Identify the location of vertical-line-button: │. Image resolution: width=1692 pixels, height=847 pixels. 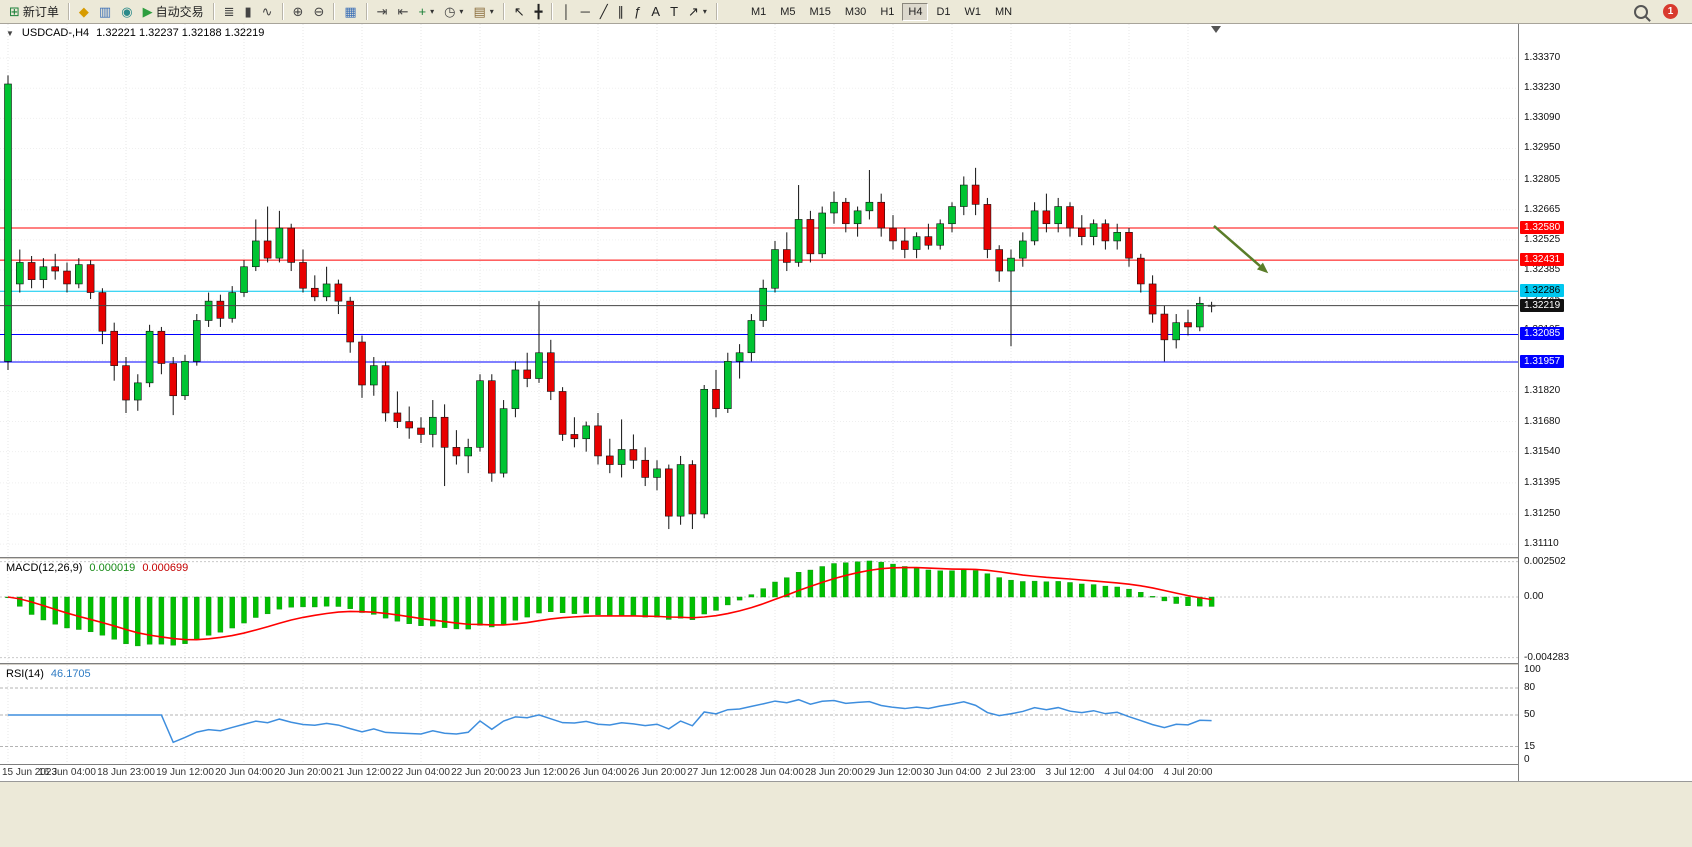
(566, 12).